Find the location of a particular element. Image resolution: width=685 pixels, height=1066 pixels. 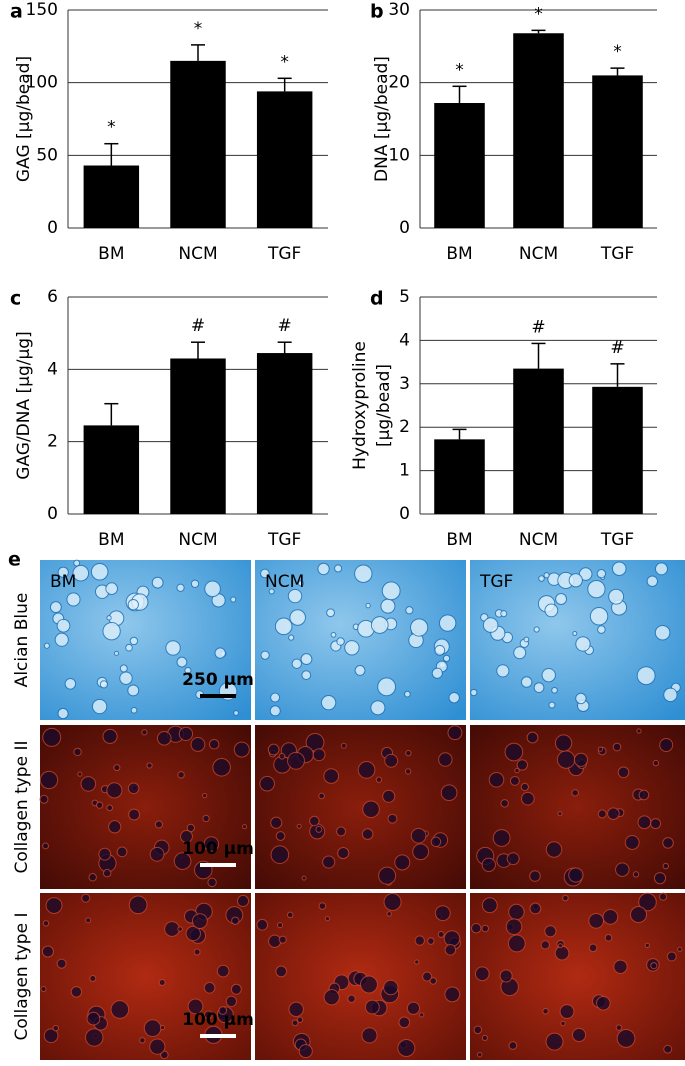

y-tick-label: 4 is located at coordinates (52, 369).